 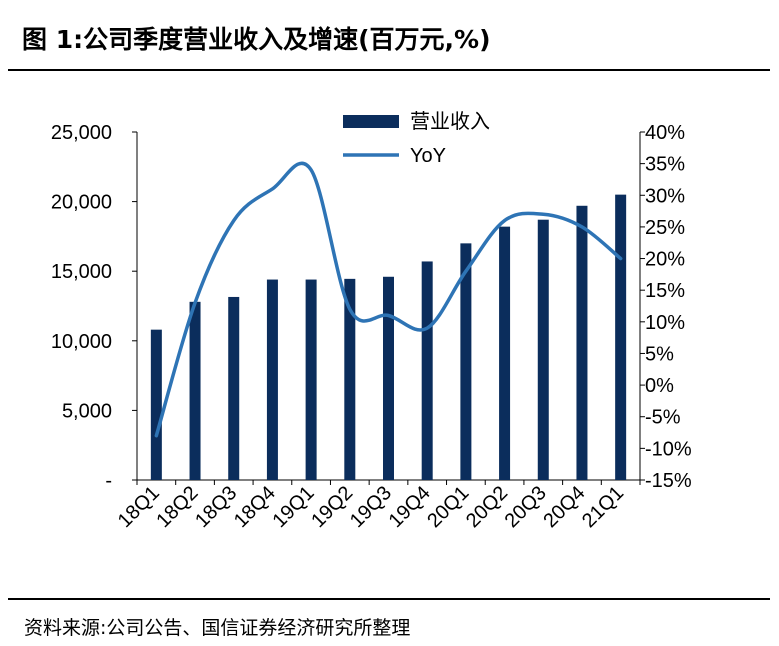 I want to click on x-axis-category-label: 18Q2, so click(x=177, y=507).